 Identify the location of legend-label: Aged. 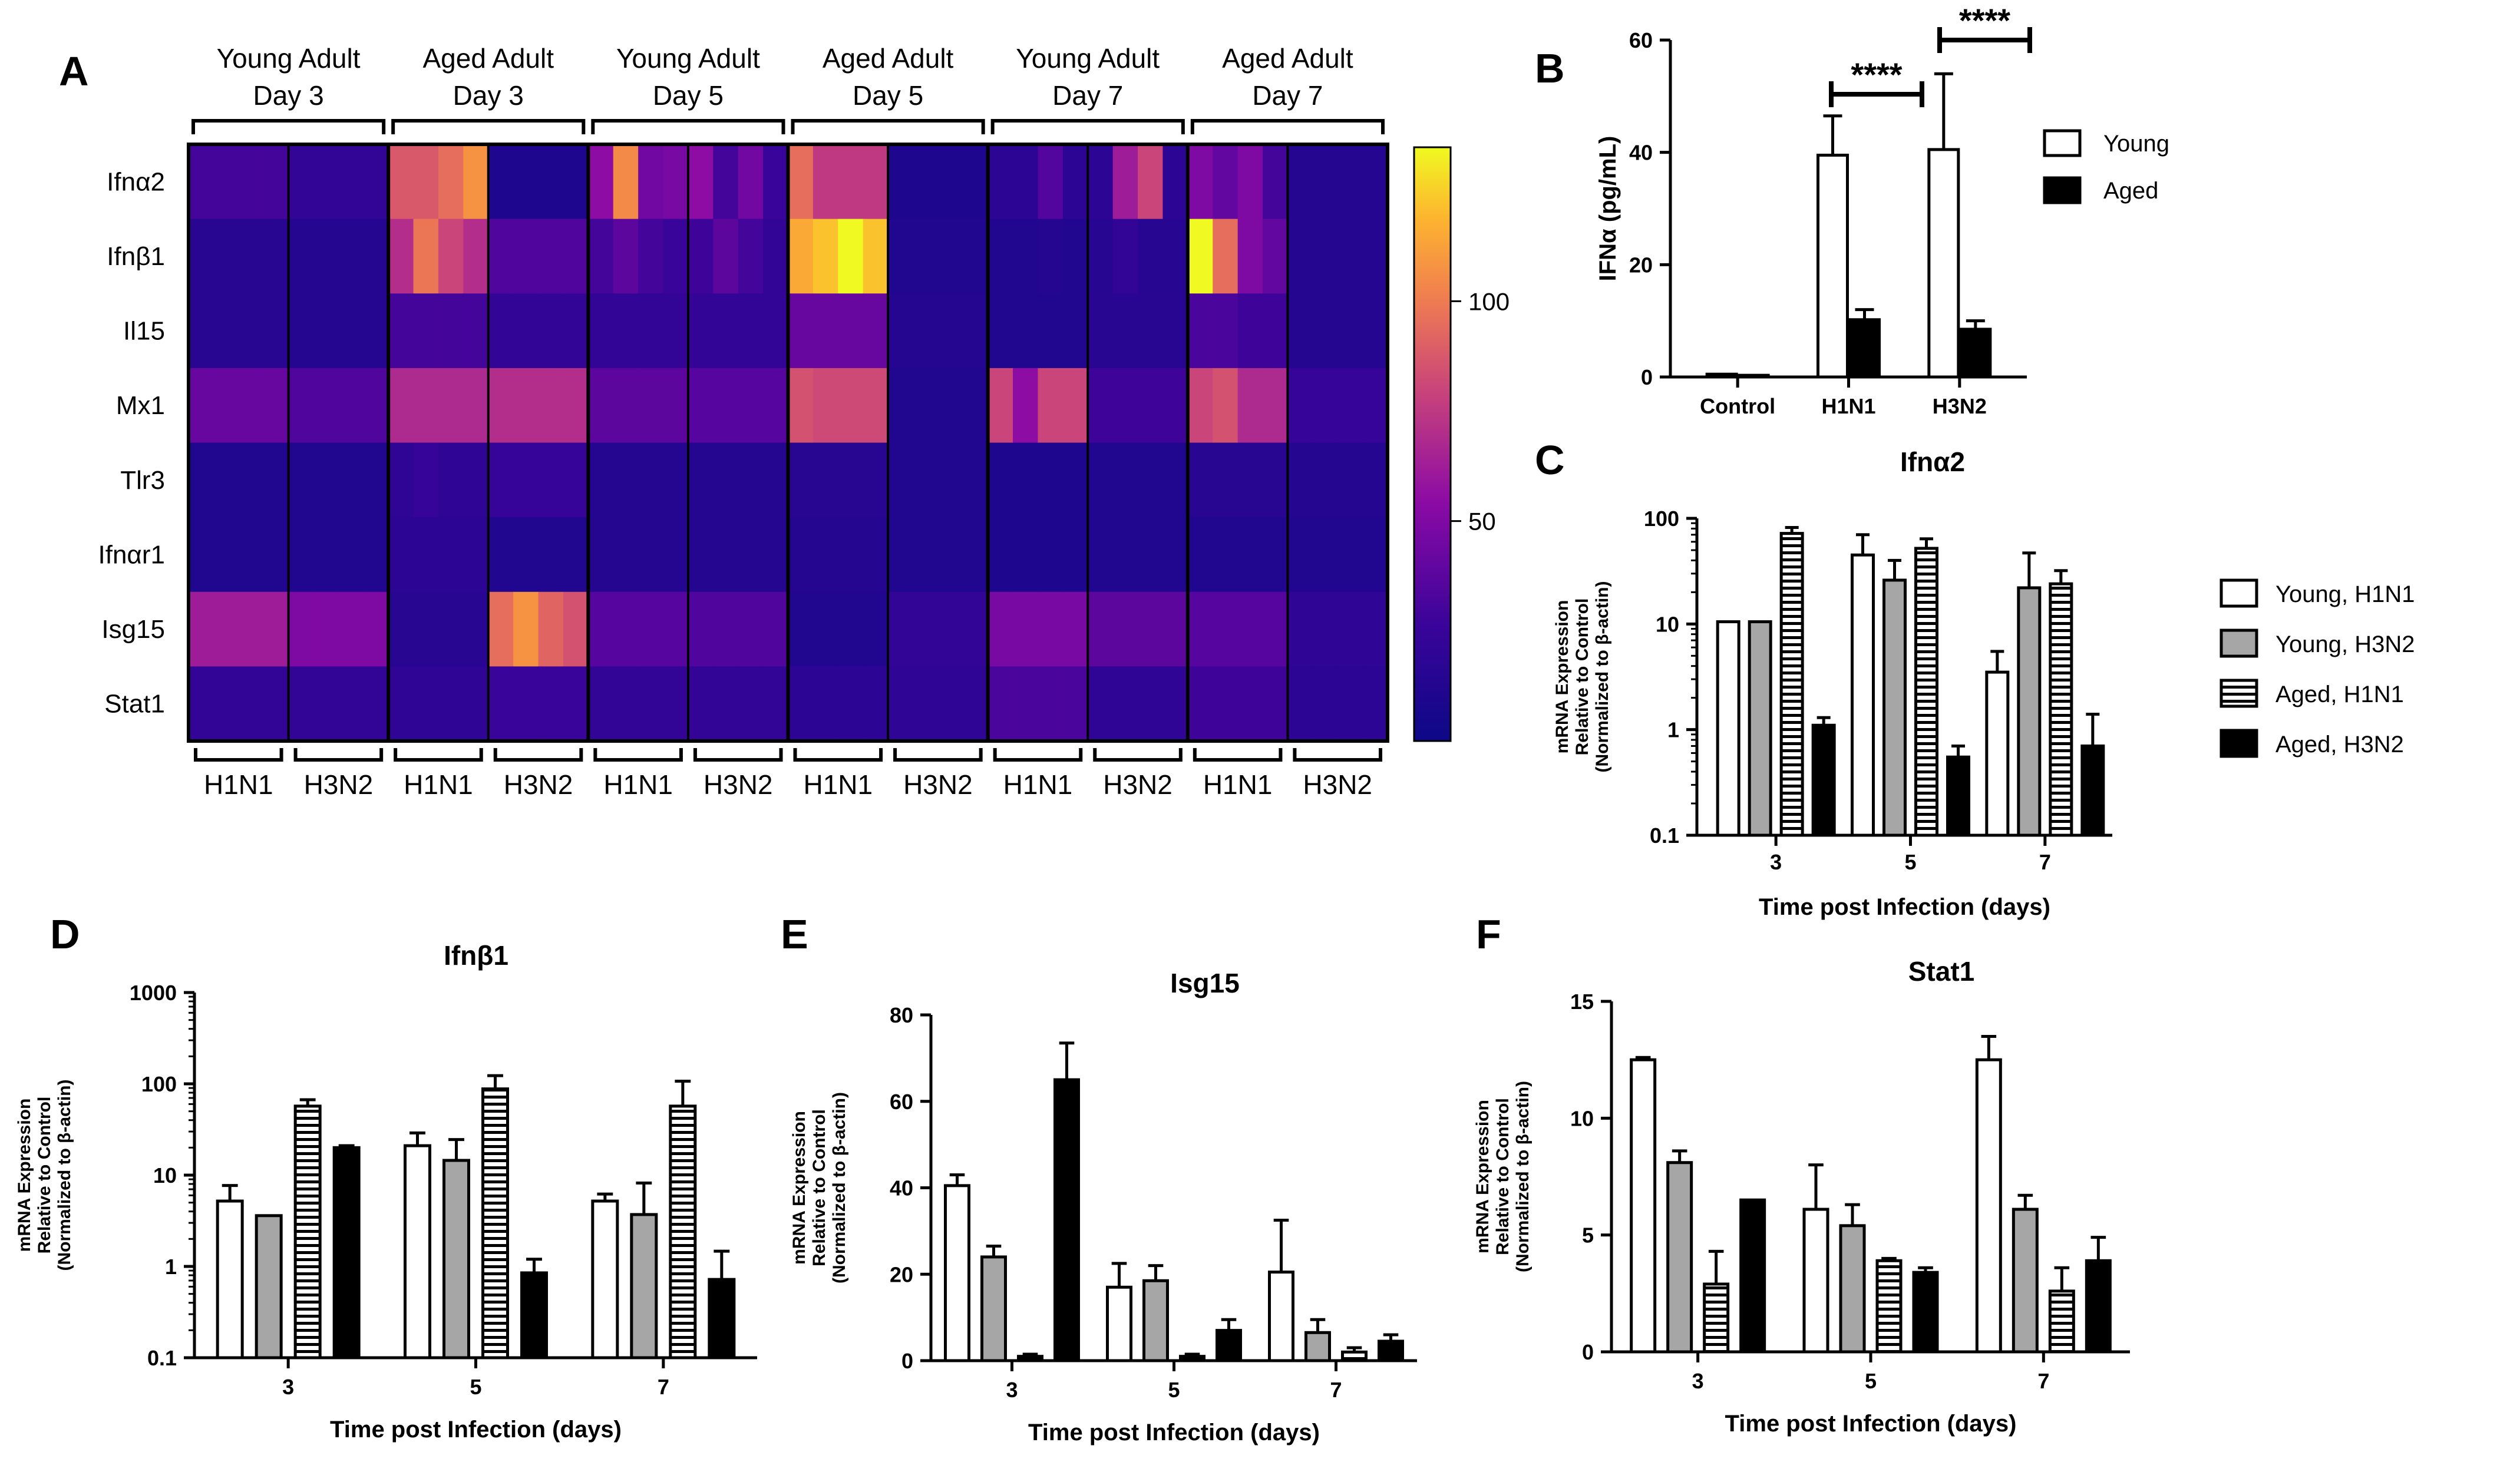
(2130, 191).